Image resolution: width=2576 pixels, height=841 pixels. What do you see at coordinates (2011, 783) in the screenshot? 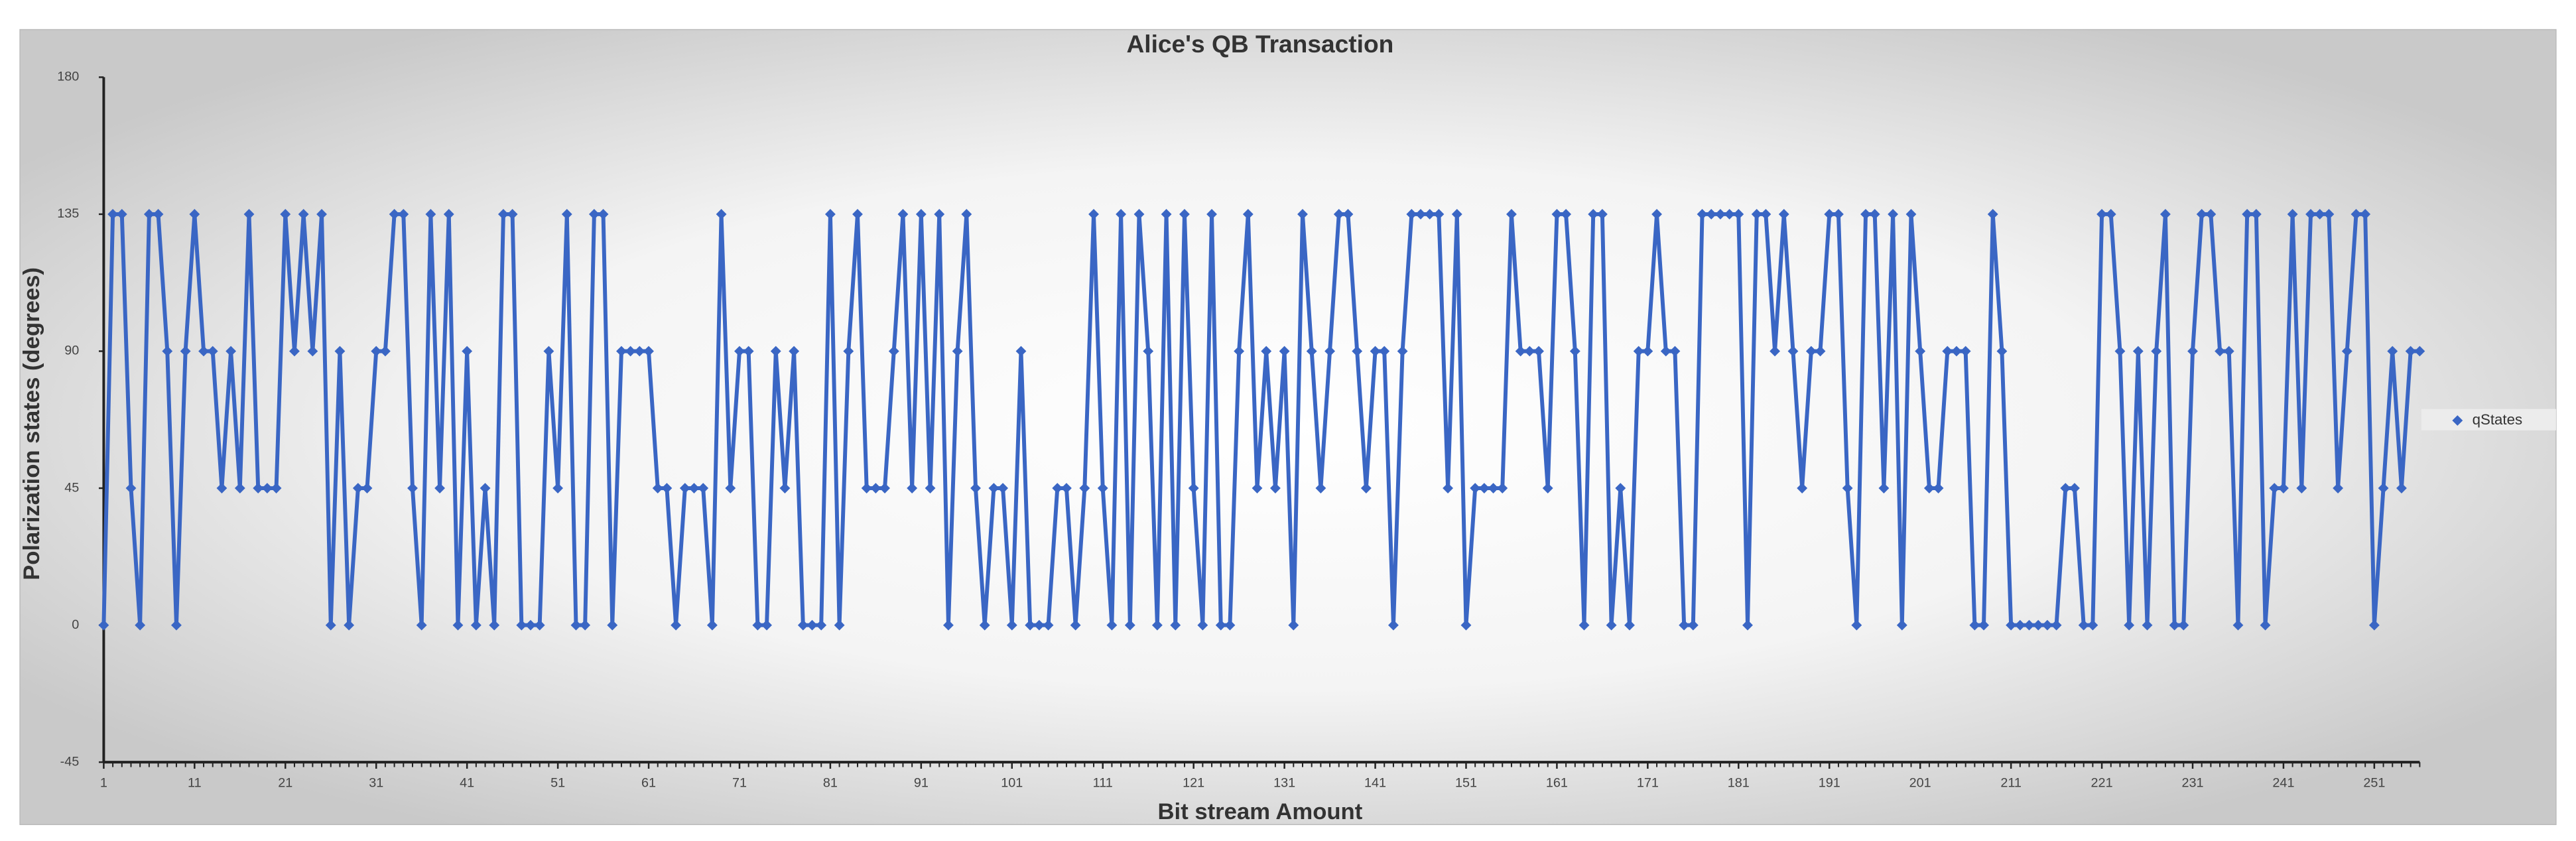
I see `x-tick-label: 211` at bounding box center [2011, 783].